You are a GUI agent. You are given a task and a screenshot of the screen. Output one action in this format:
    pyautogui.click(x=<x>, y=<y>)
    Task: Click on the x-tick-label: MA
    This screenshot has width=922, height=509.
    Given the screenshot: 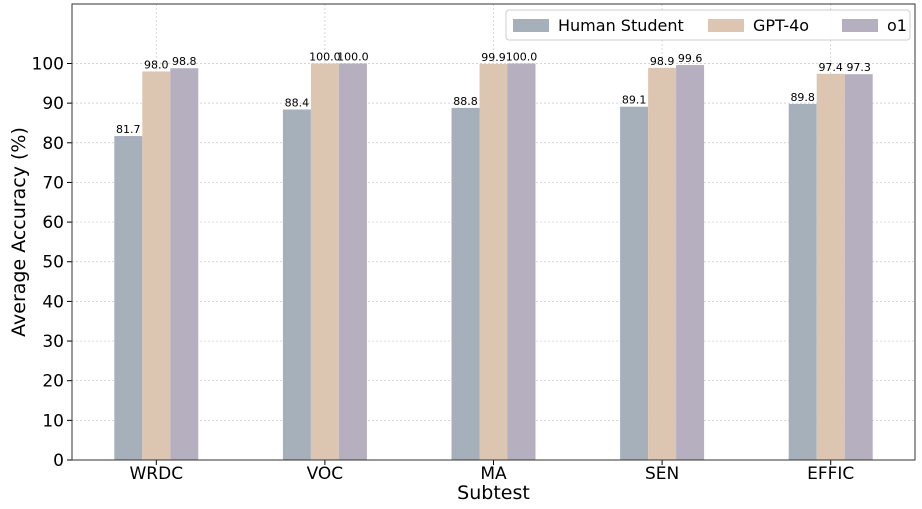 What is the action you would take?
    pyautogui.click(x=493, y=474)
    